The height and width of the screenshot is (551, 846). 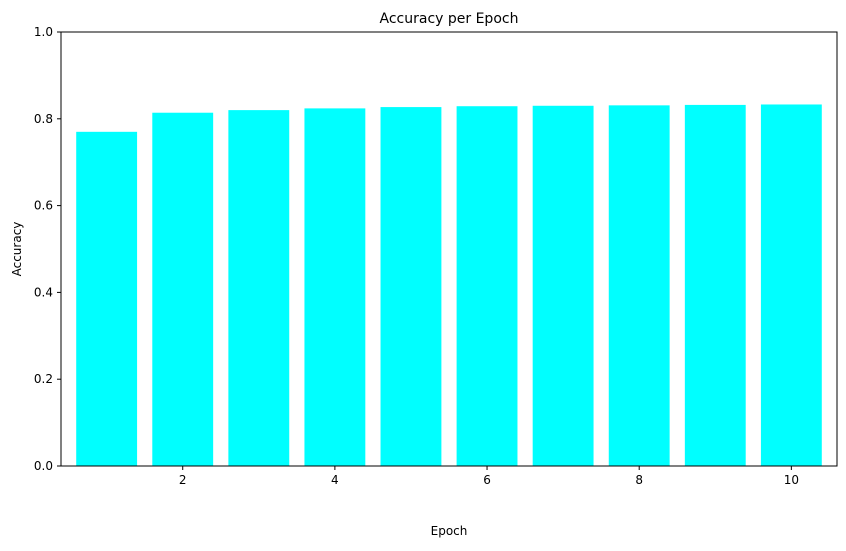 I want to click on y-tick-label: 0.0, so click(x=43, y=466).